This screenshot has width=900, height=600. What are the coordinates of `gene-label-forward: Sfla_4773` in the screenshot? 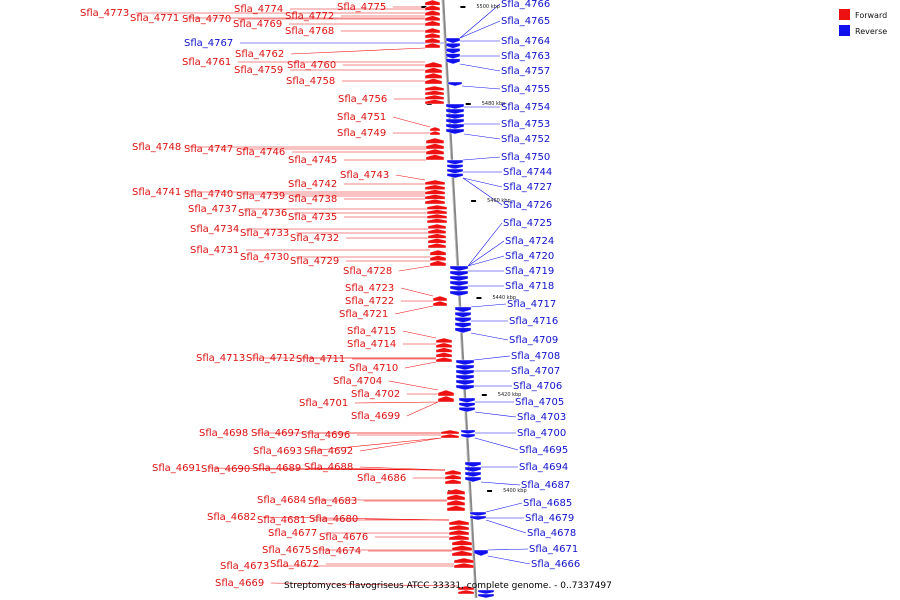 It's located at (104, 13).